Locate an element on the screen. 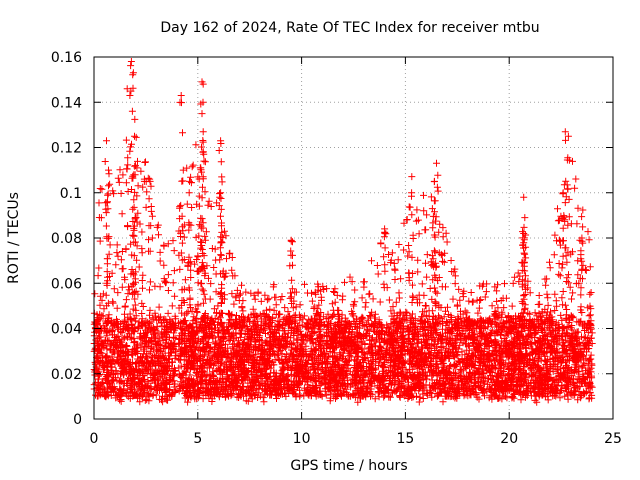 This screenshot has height=480, width=640. x-tick-label: 15 is located at coordinates (405, 439).